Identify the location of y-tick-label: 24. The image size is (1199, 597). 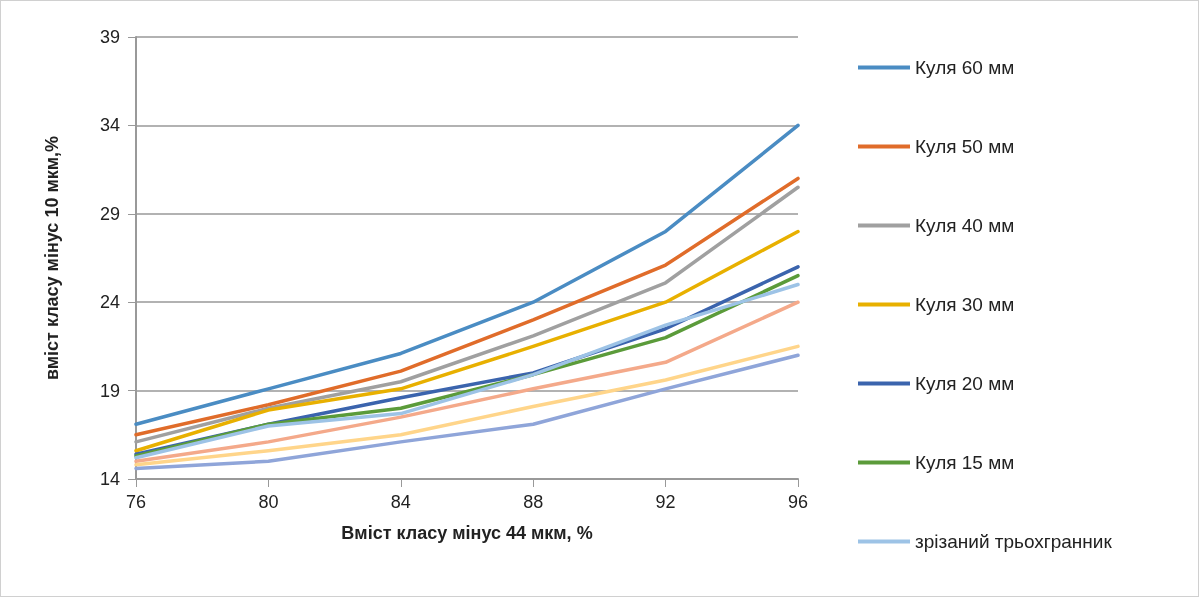
(109, 302).